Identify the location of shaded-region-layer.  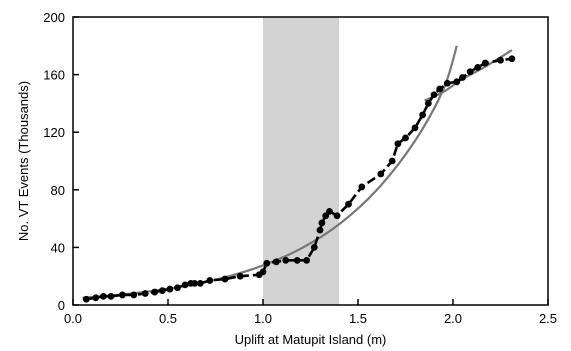
(301, 161).